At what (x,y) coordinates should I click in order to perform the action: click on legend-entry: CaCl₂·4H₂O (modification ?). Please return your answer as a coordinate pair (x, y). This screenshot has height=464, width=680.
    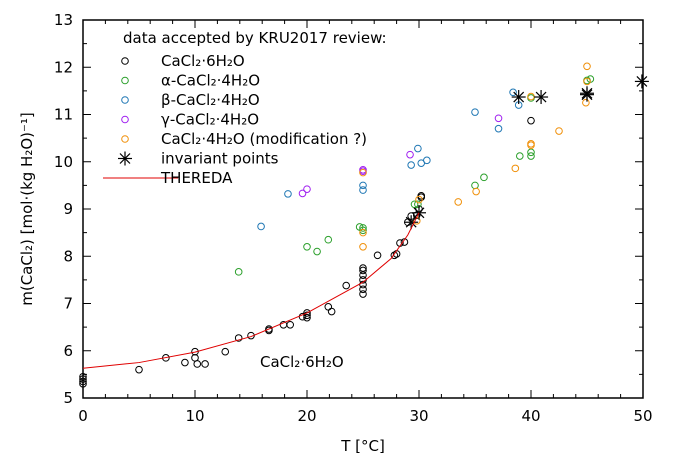
    Looking at the image, I should click on (264, 139).